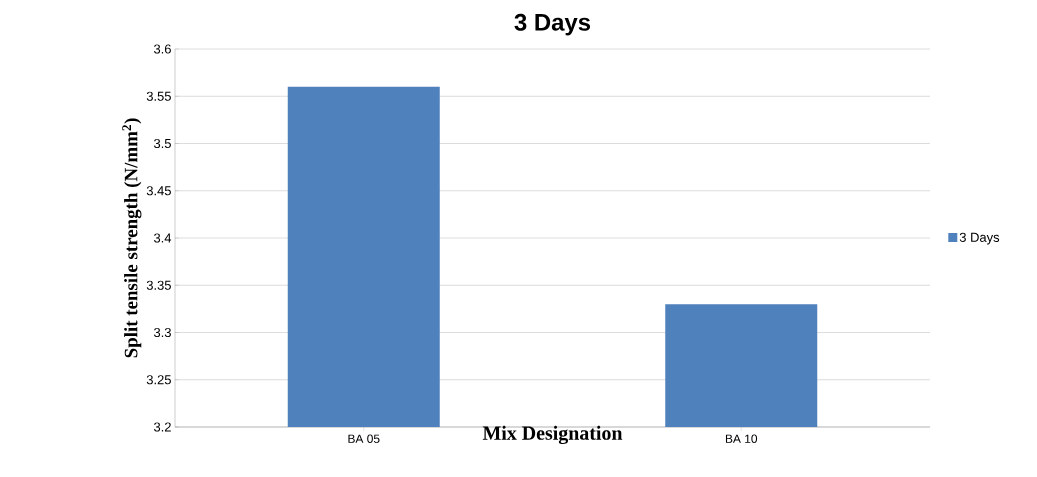  Describe the element at coordinates (162, 143) in the screenshot. I see `y-tick-label: 3.5` at that location.